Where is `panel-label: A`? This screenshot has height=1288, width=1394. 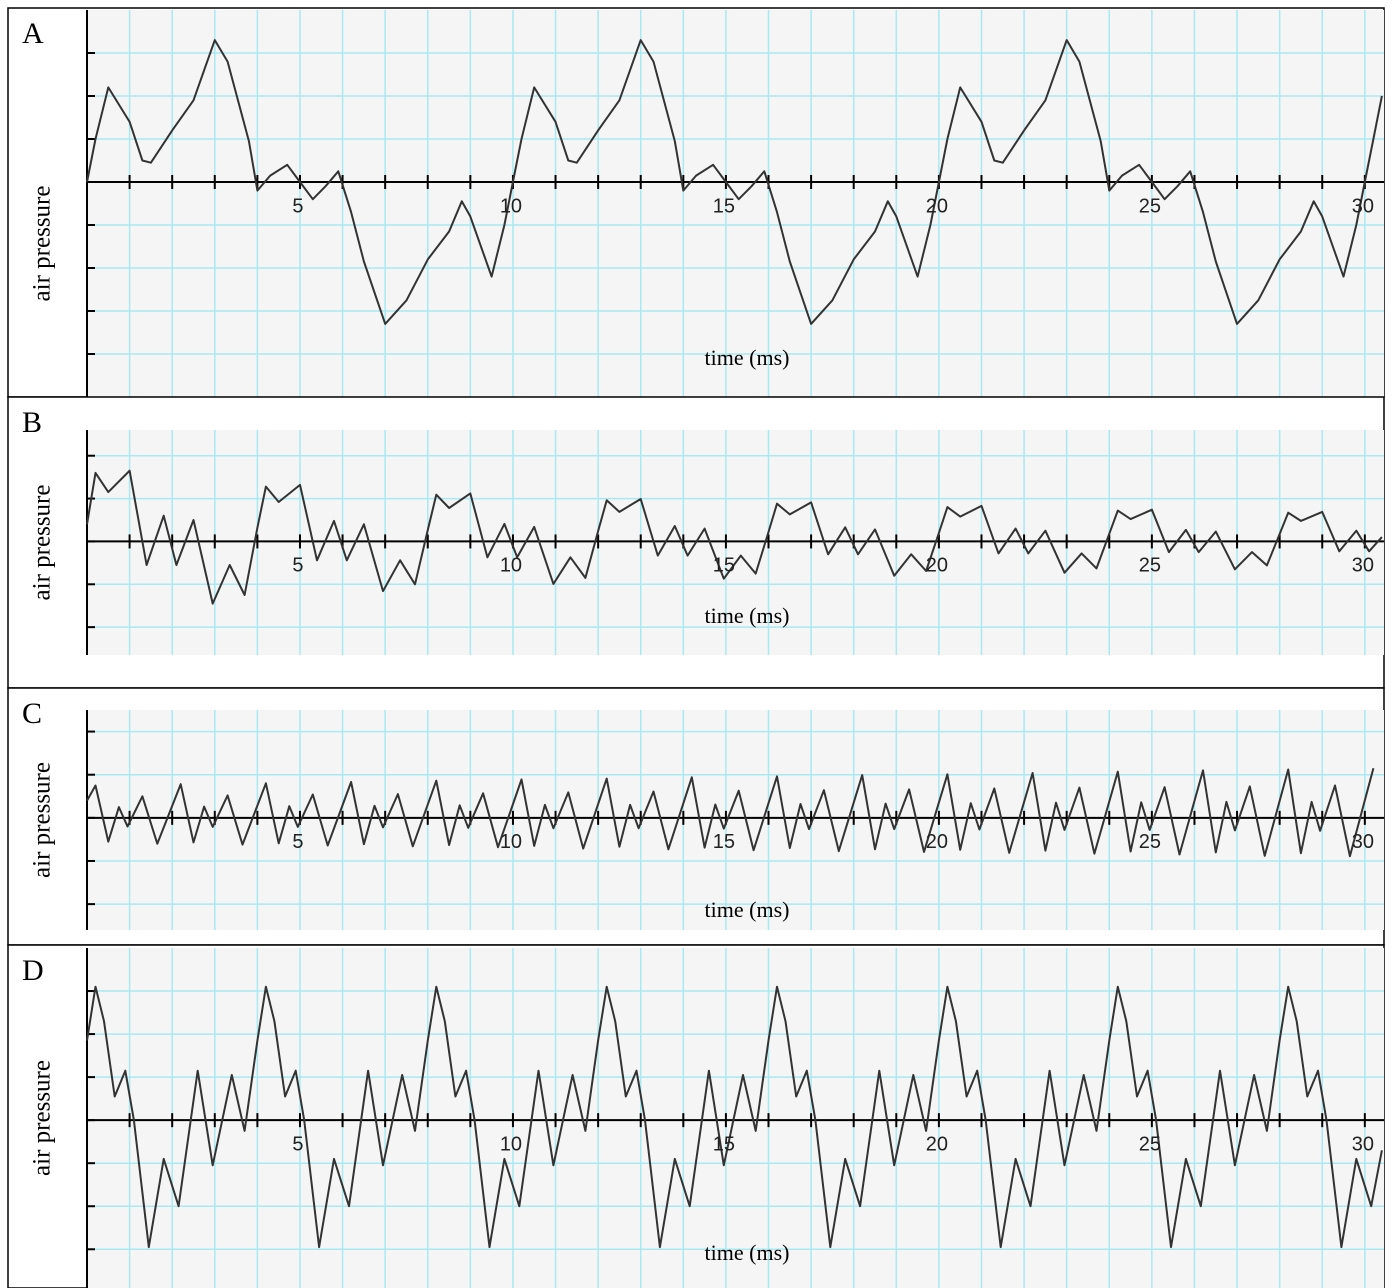 panel-label: A is located at coordinates (33, 33).